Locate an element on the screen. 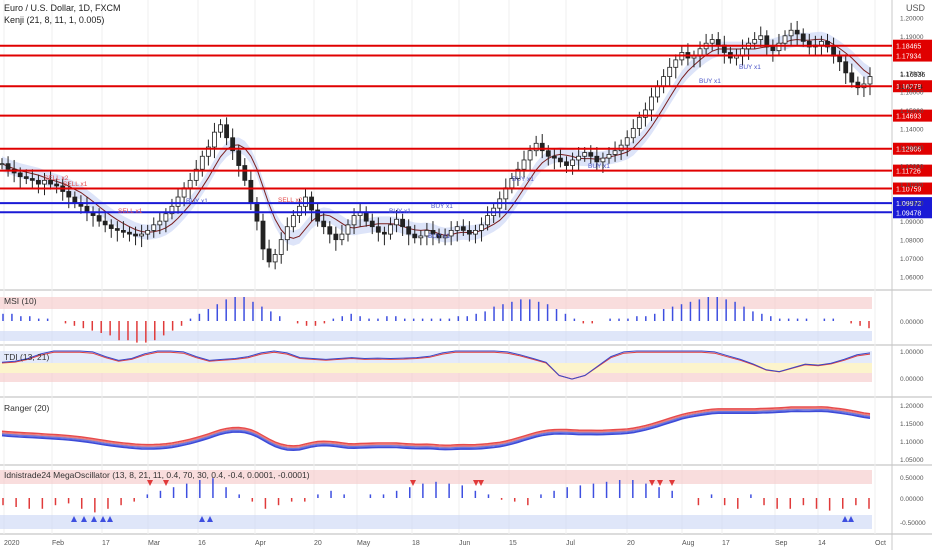 This screenshot has height=553, width=932. x-axis-label: Mar is located at coordinates (154, 543).